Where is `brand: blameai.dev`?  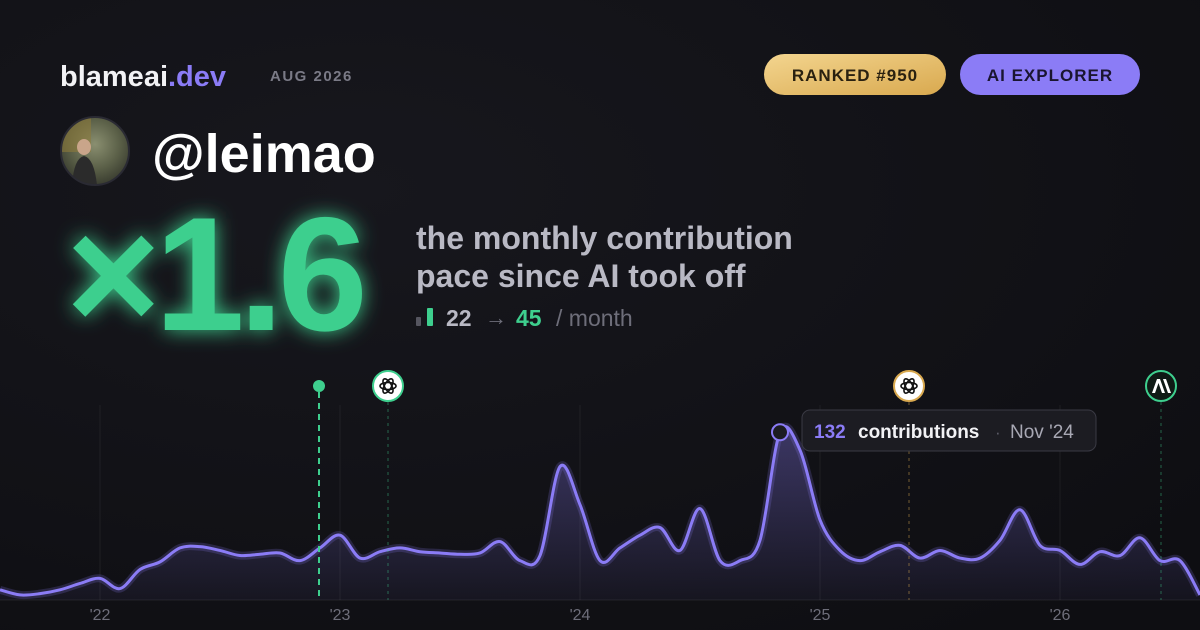 brand: blameai.dev is located at coordinates (143, 77).